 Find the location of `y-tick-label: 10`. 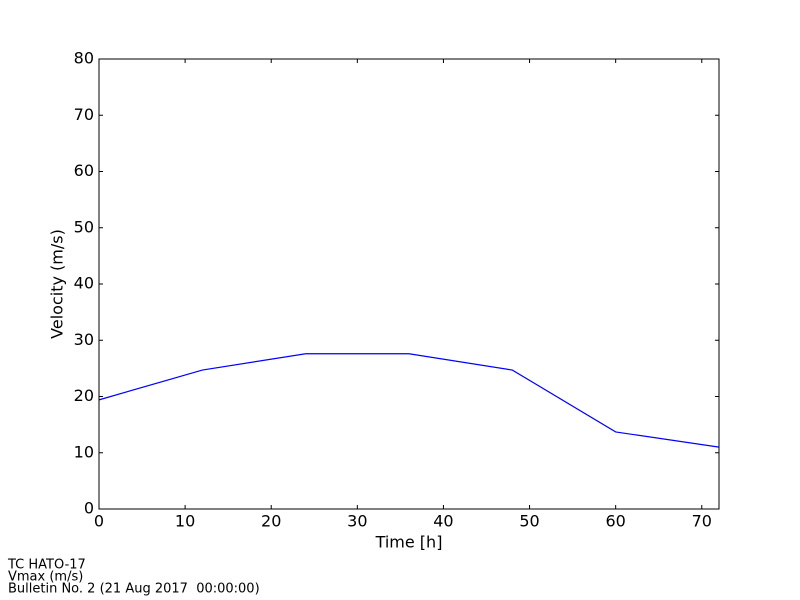

y-tick-label: 10 is located at coordinates (84, 451).